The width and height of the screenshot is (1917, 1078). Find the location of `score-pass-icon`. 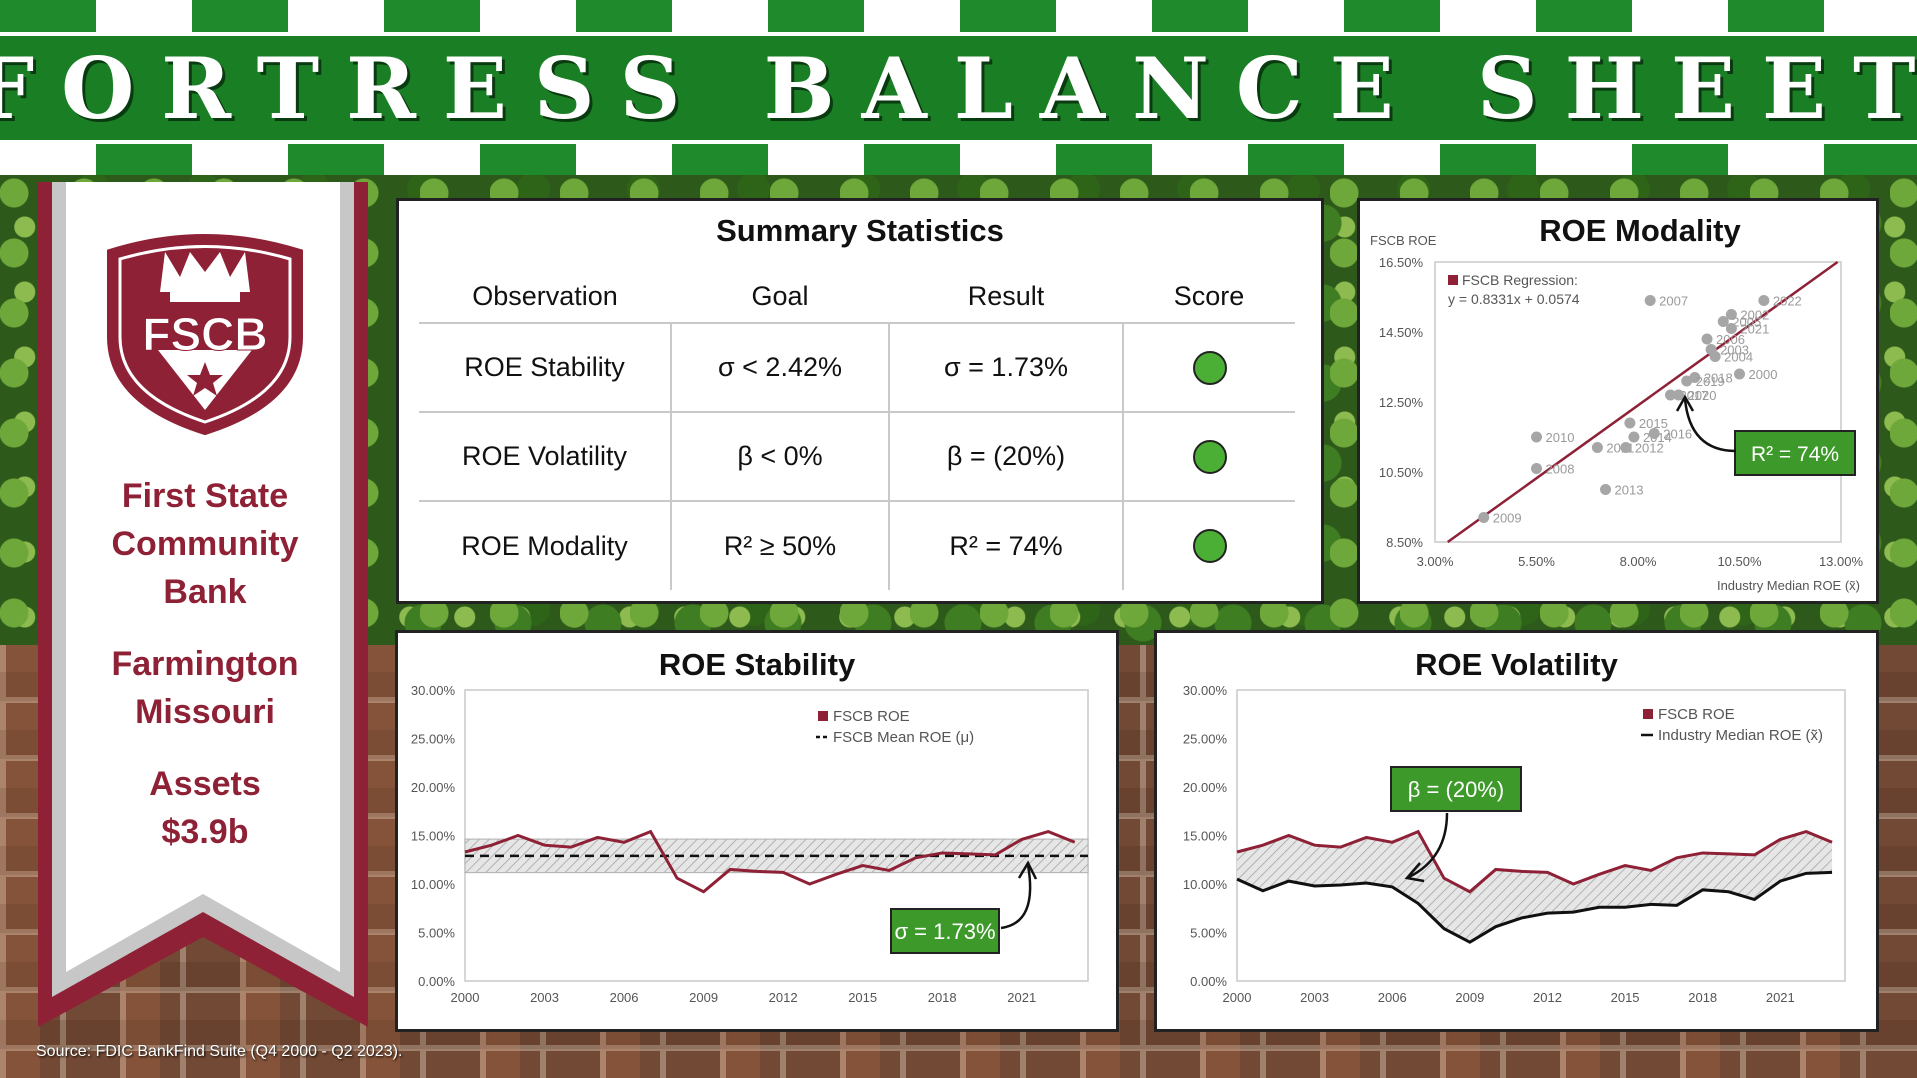

score-pass-icon is located at coordinates (1209, 456).